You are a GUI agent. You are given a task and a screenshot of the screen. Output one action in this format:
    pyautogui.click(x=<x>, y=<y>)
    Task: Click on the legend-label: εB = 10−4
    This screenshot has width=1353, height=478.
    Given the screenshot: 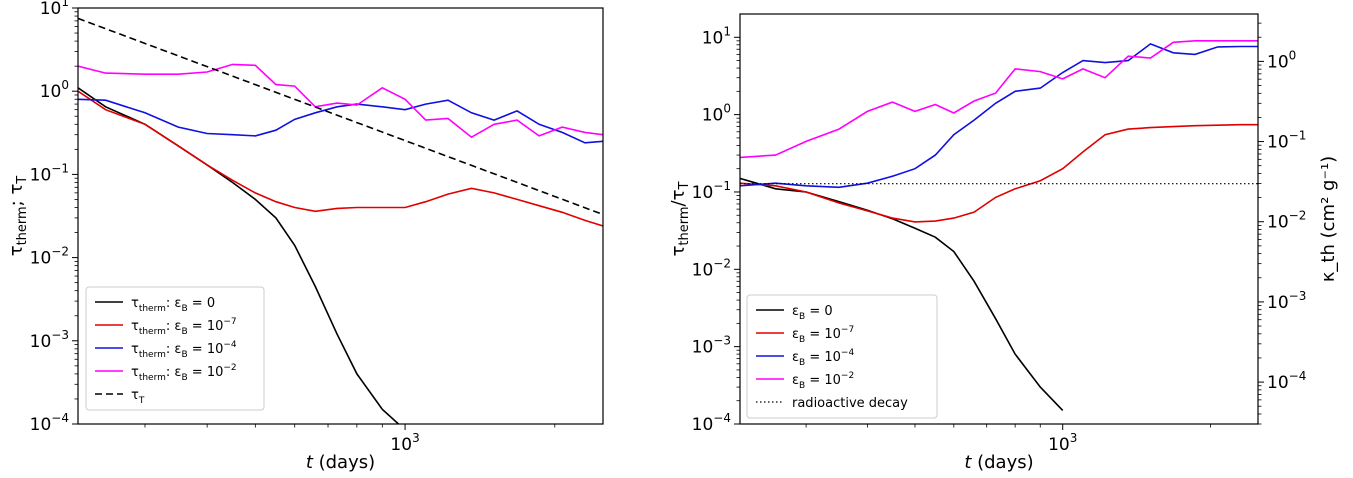 What is the action you would take?
    pyautogui.click(x=823, y=358)
    